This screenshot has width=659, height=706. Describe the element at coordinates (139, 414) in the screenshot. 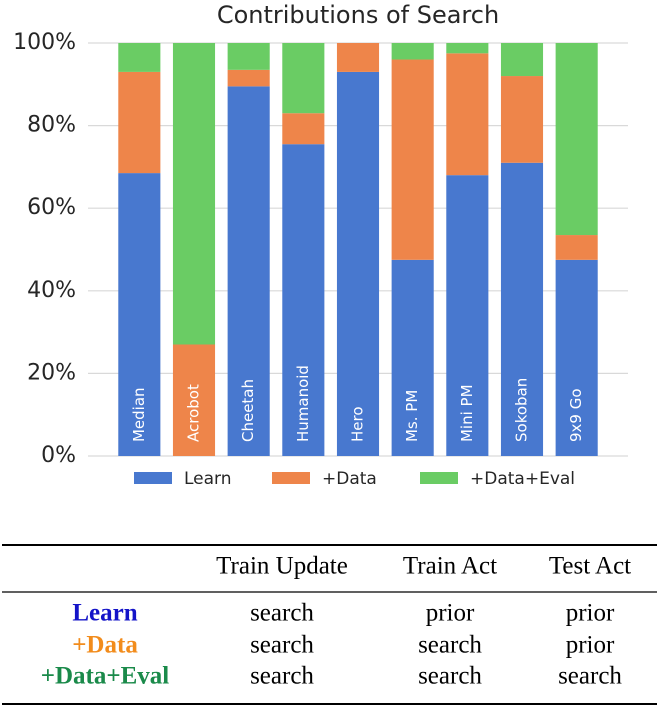

I see `category-label: Median` at that location.